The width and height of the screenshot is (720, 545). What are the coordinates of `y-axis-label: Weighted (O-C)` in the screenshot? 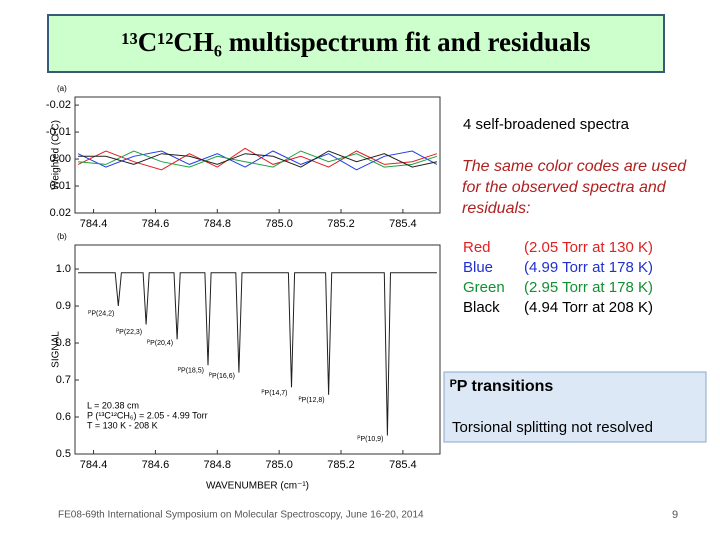 It's located at (56, 155).